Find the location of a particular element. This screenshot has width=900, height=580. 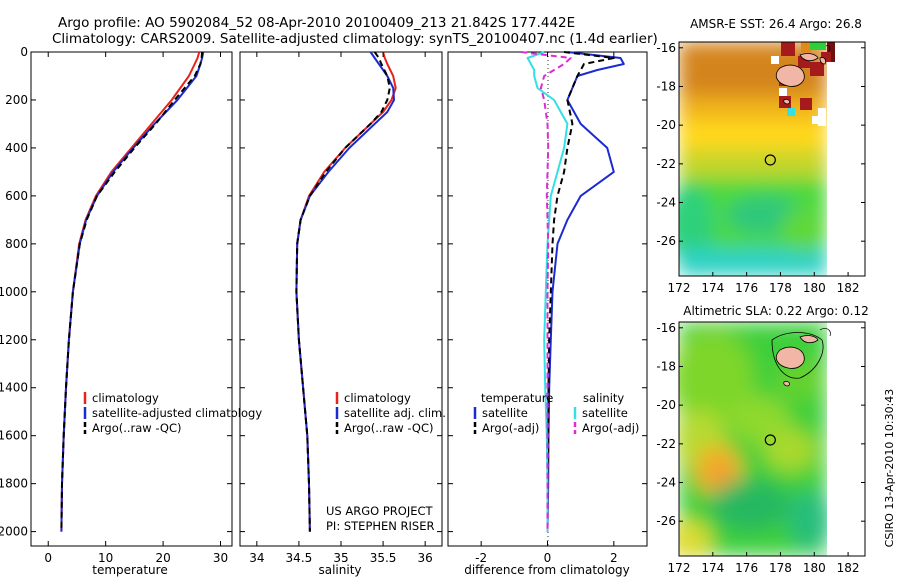

series-line-argo-raw-qc- is located at coordinates (132, 291).